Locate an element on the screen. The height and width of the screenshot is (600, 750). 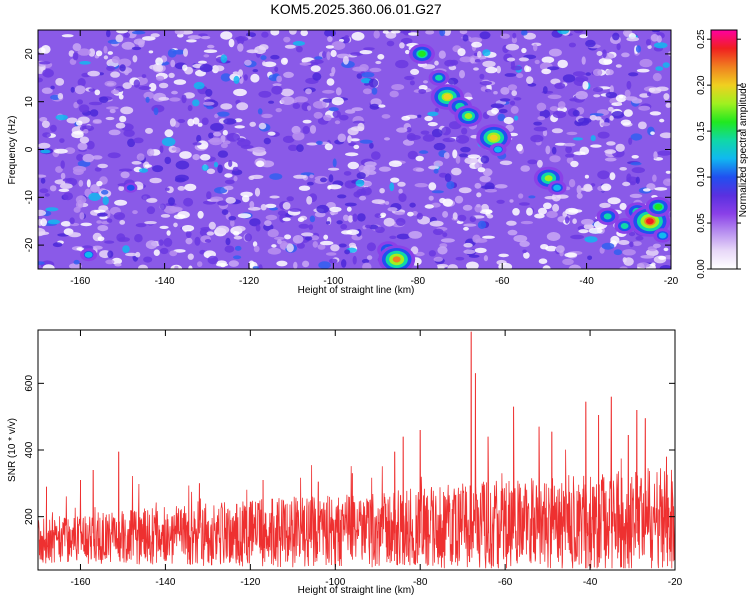
y-tick-label: 0 is located at coordinates (29, 149).